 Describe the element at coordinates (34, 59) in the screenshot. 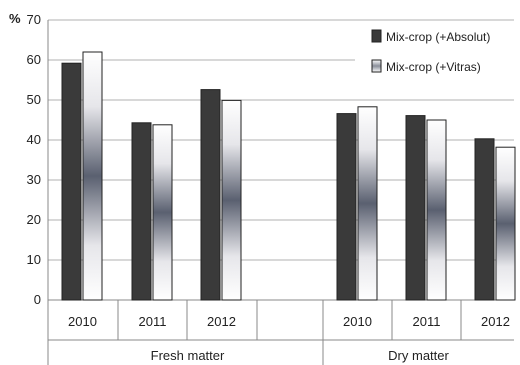

I see `y-tick-label: 60` at that location.